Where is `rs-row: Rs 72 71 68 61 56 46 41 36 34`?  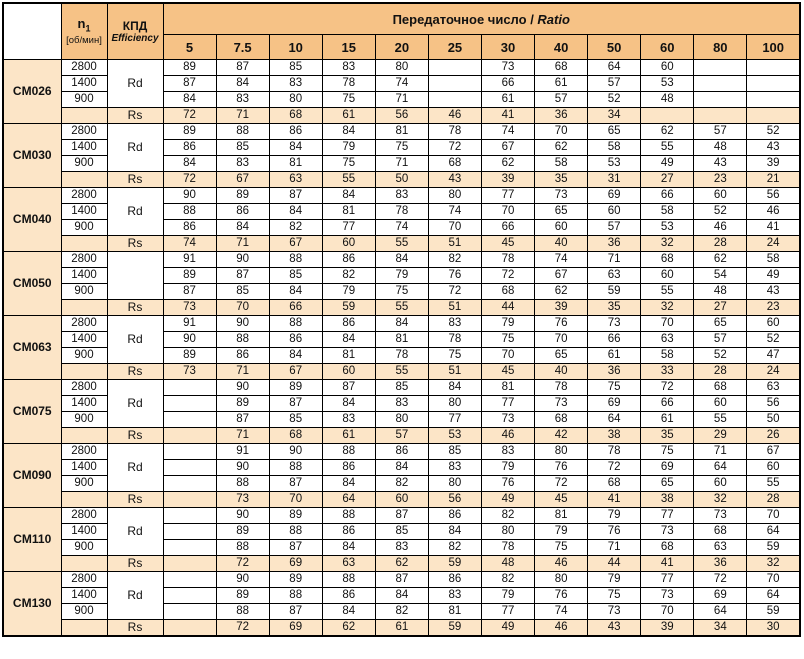 rs-row: Rs 72 71 68 61 56 46 41 36 34 is located at coordinates (402, 115).